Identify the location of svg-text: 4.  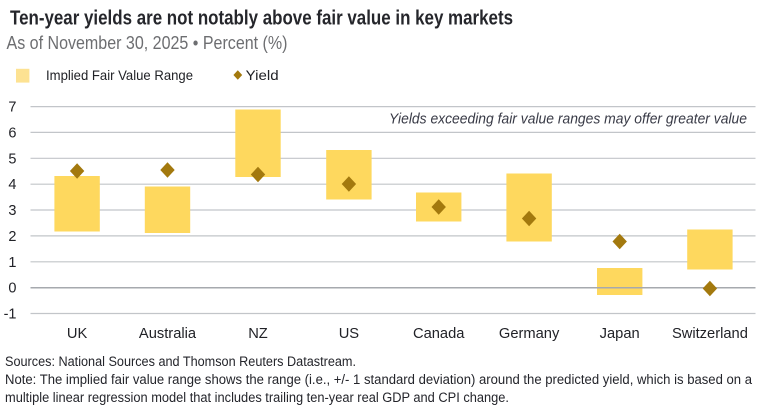
(12, 185).